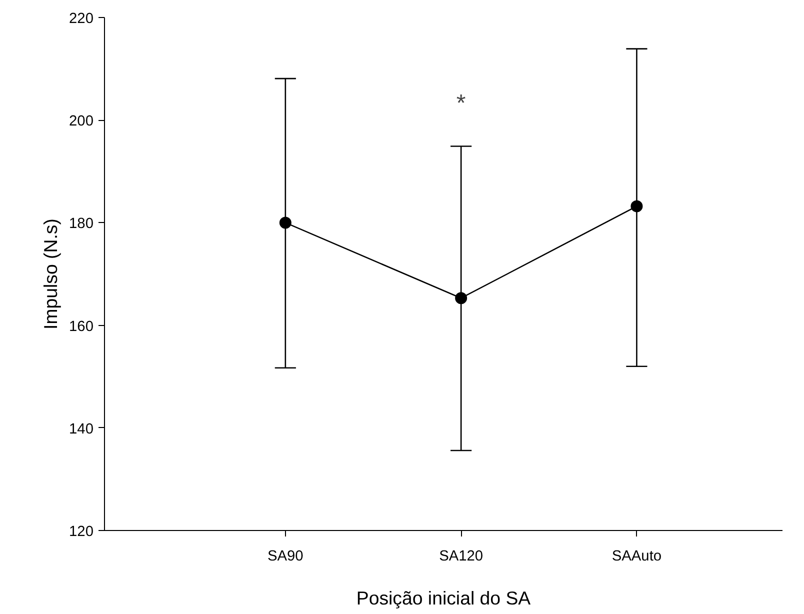 The width and height of the screenshot is (804, 614). What do you see at coordinates (637, 556) in the screenshot?
I see `x-tick-label: SAAuto` at bounding box center [637, 556].